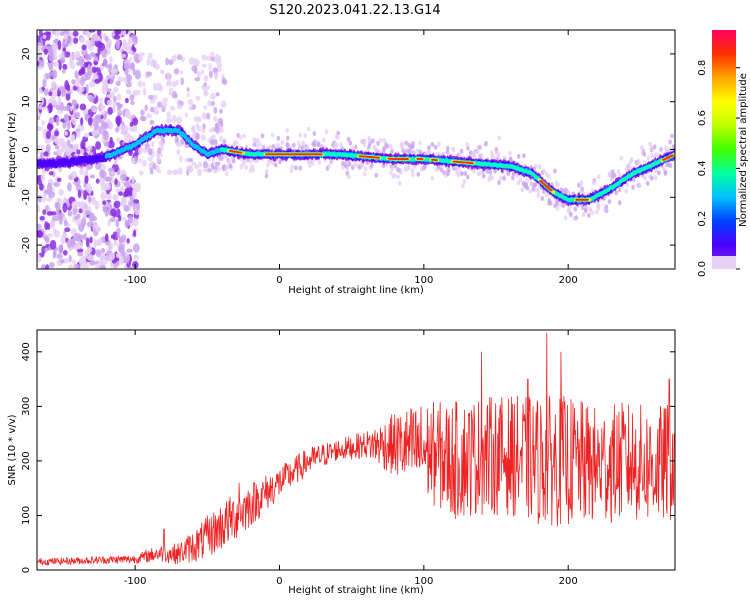 The image size is (750, 600). I want to click on y-tick-label: 300, so click(26, 406).